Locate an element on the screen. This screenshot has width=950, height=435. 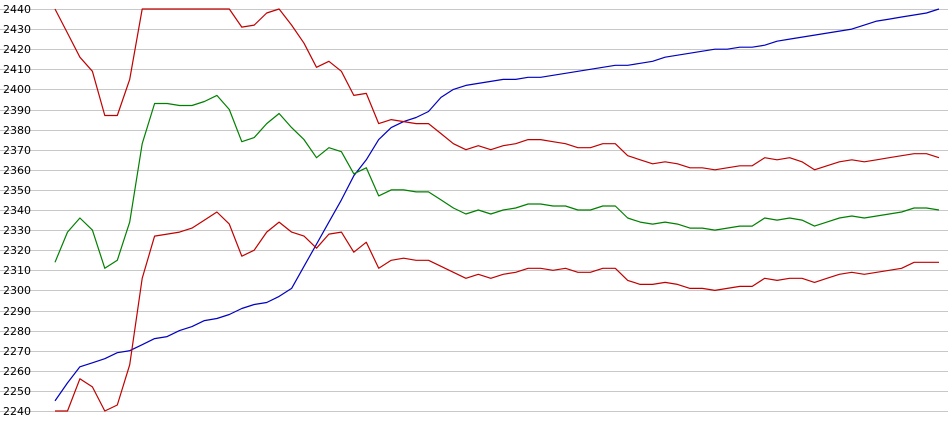
y-tick-label: 2350 is located at coordinates (17, 190).